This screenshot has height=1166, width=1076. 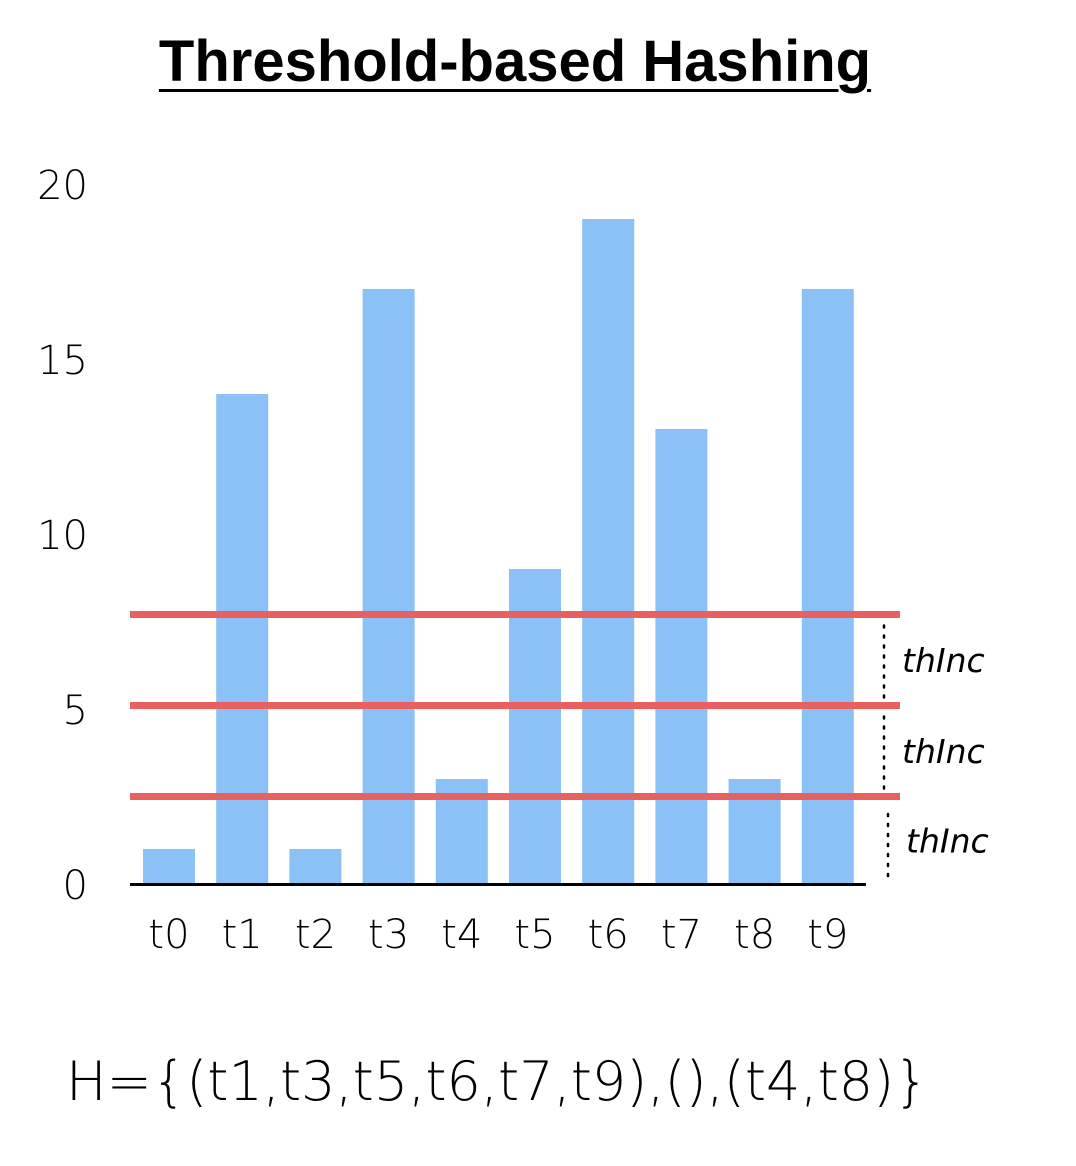 What do you see at coordinates (498, 935) in the screenshot?
I see `x-tick-labels: t0 t1 t2 t3 t4 t5 t6 t7 t8 t9` at bounding box center [498, 935].